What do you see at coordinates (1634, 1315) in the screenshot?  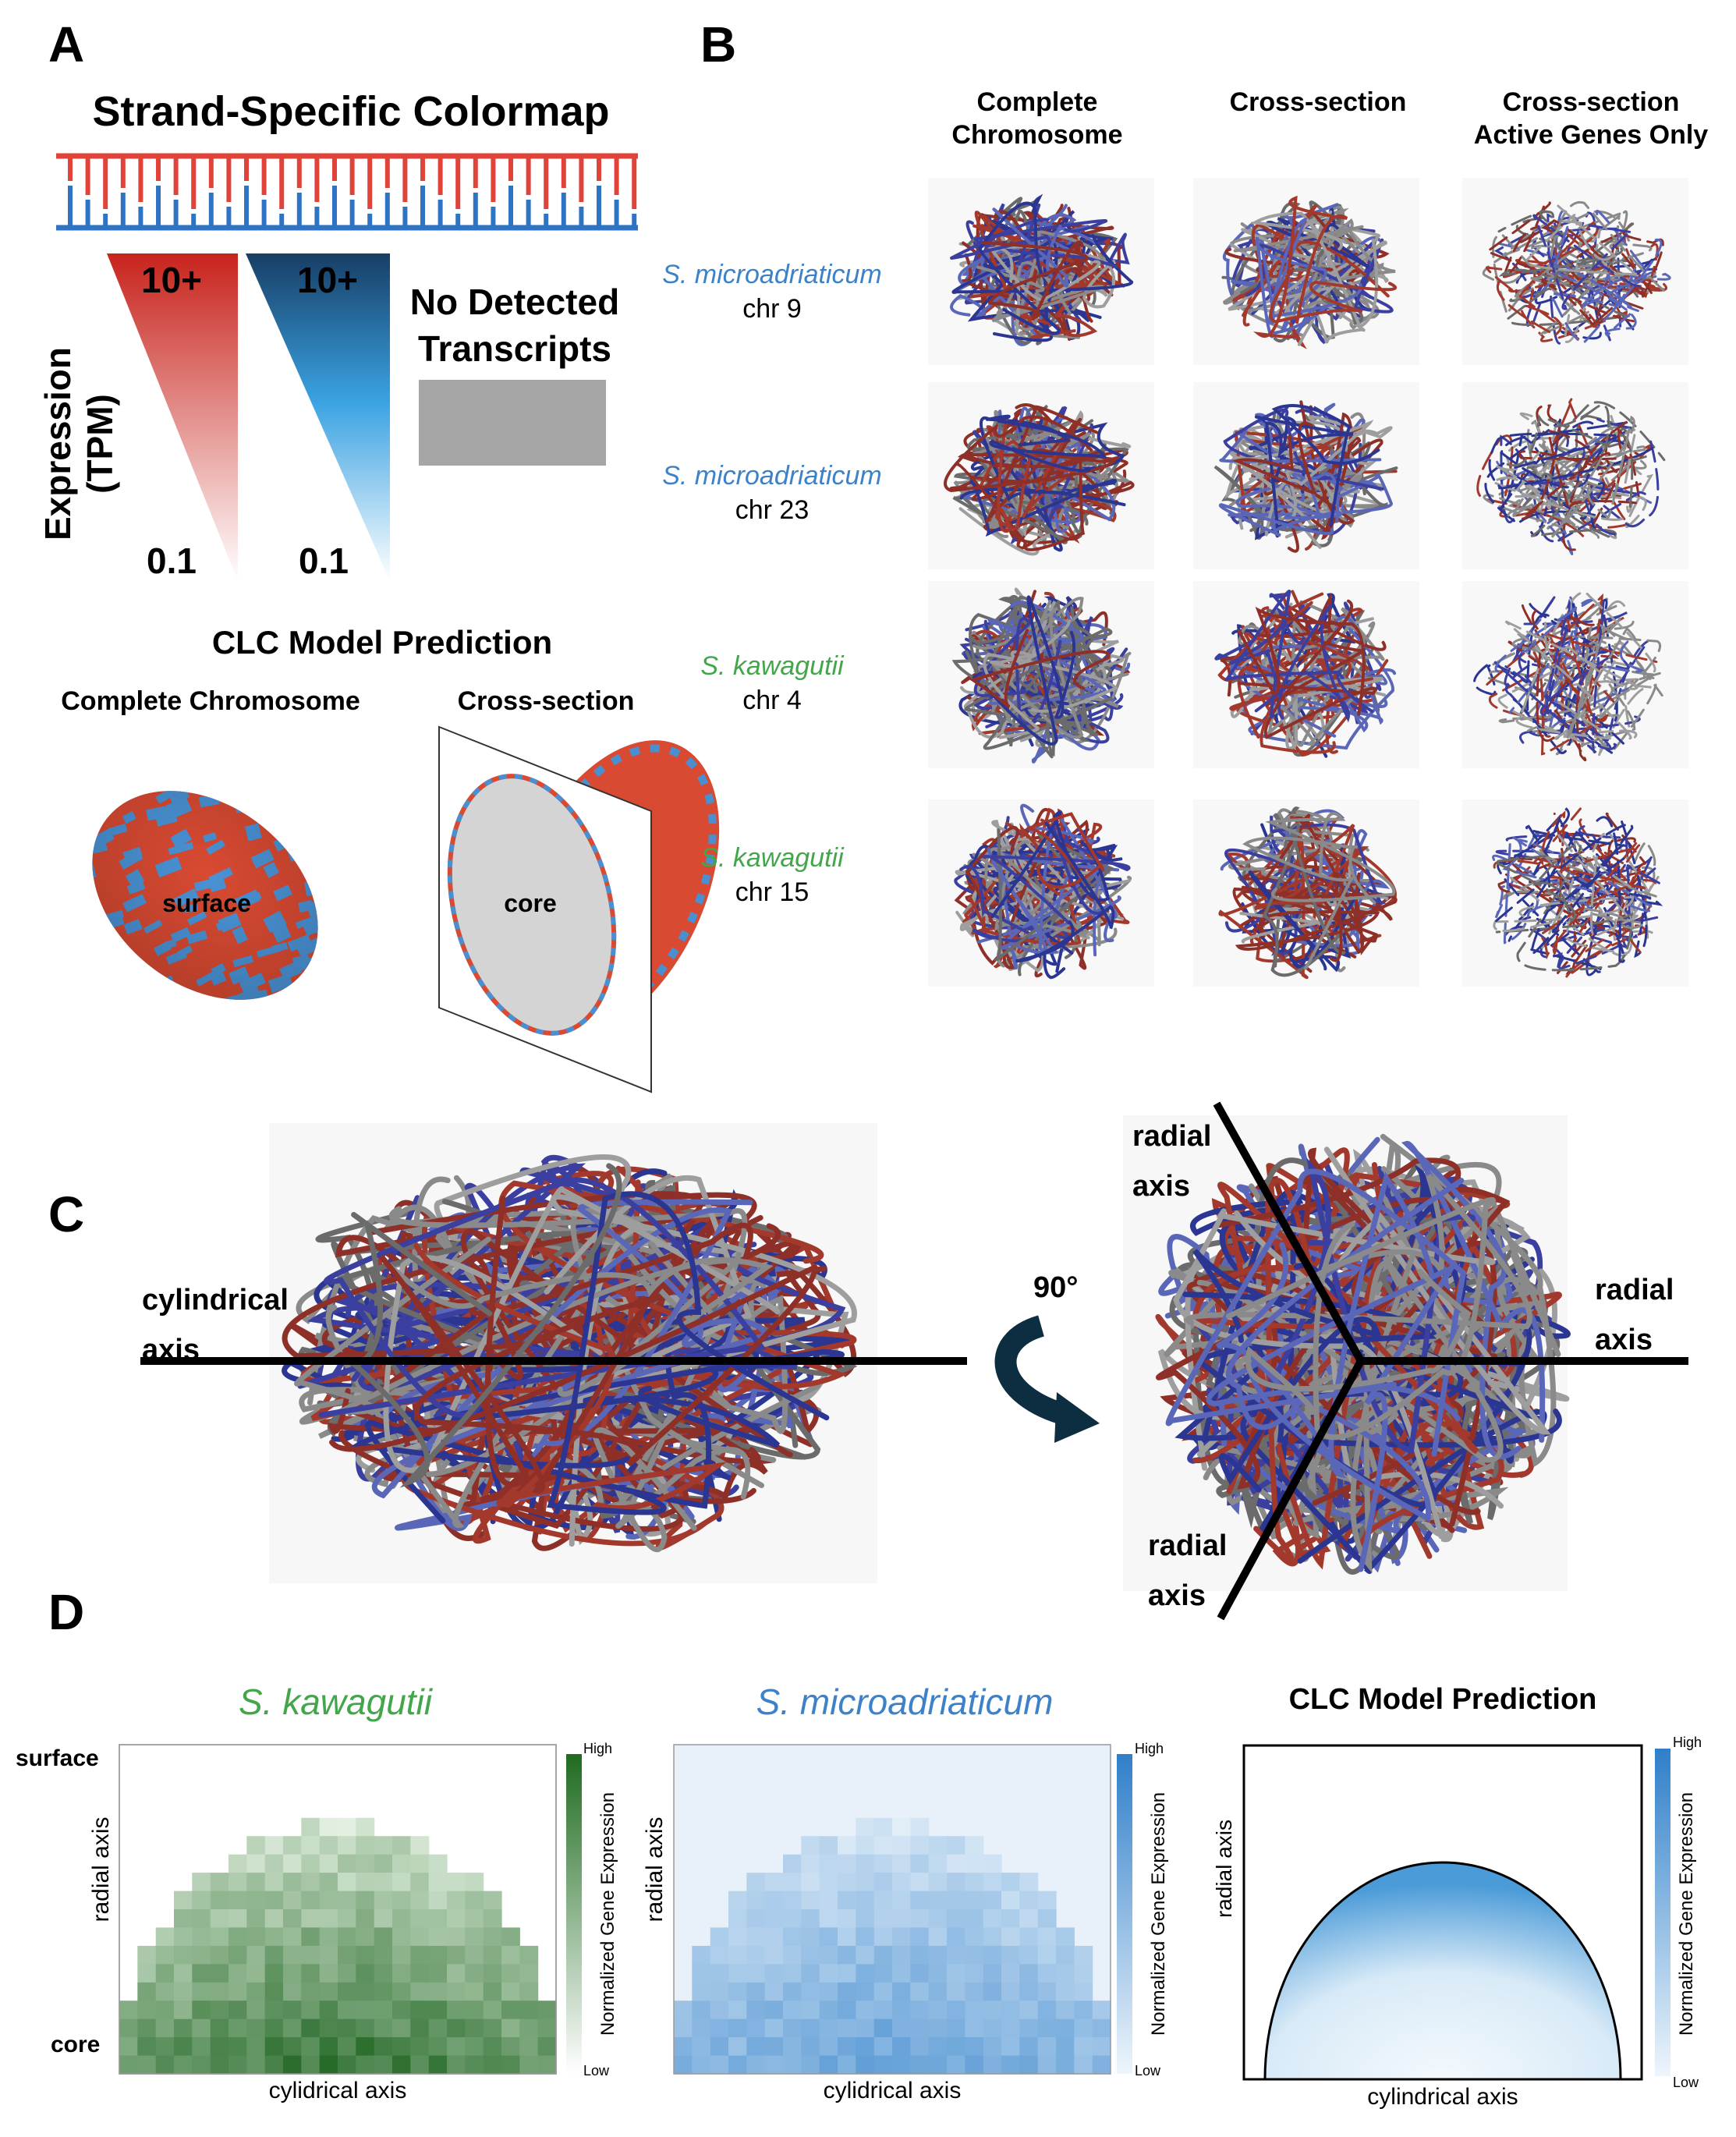 I see `radial-right-label: radial axis` at bounding box center [1634, 1315].